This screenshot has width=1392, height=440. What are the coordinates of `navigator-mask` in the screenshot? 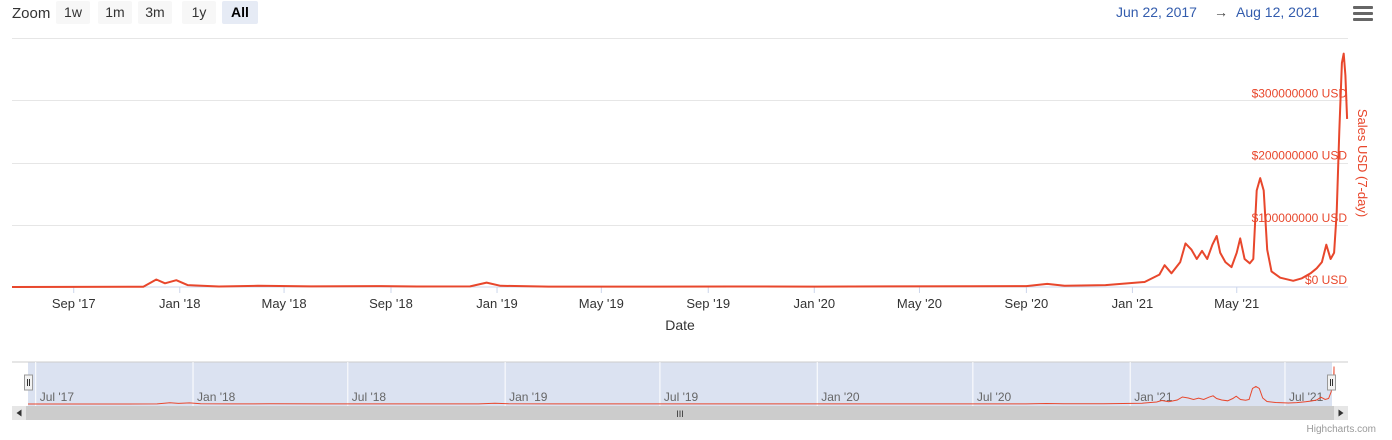 It's located at (680, 384).